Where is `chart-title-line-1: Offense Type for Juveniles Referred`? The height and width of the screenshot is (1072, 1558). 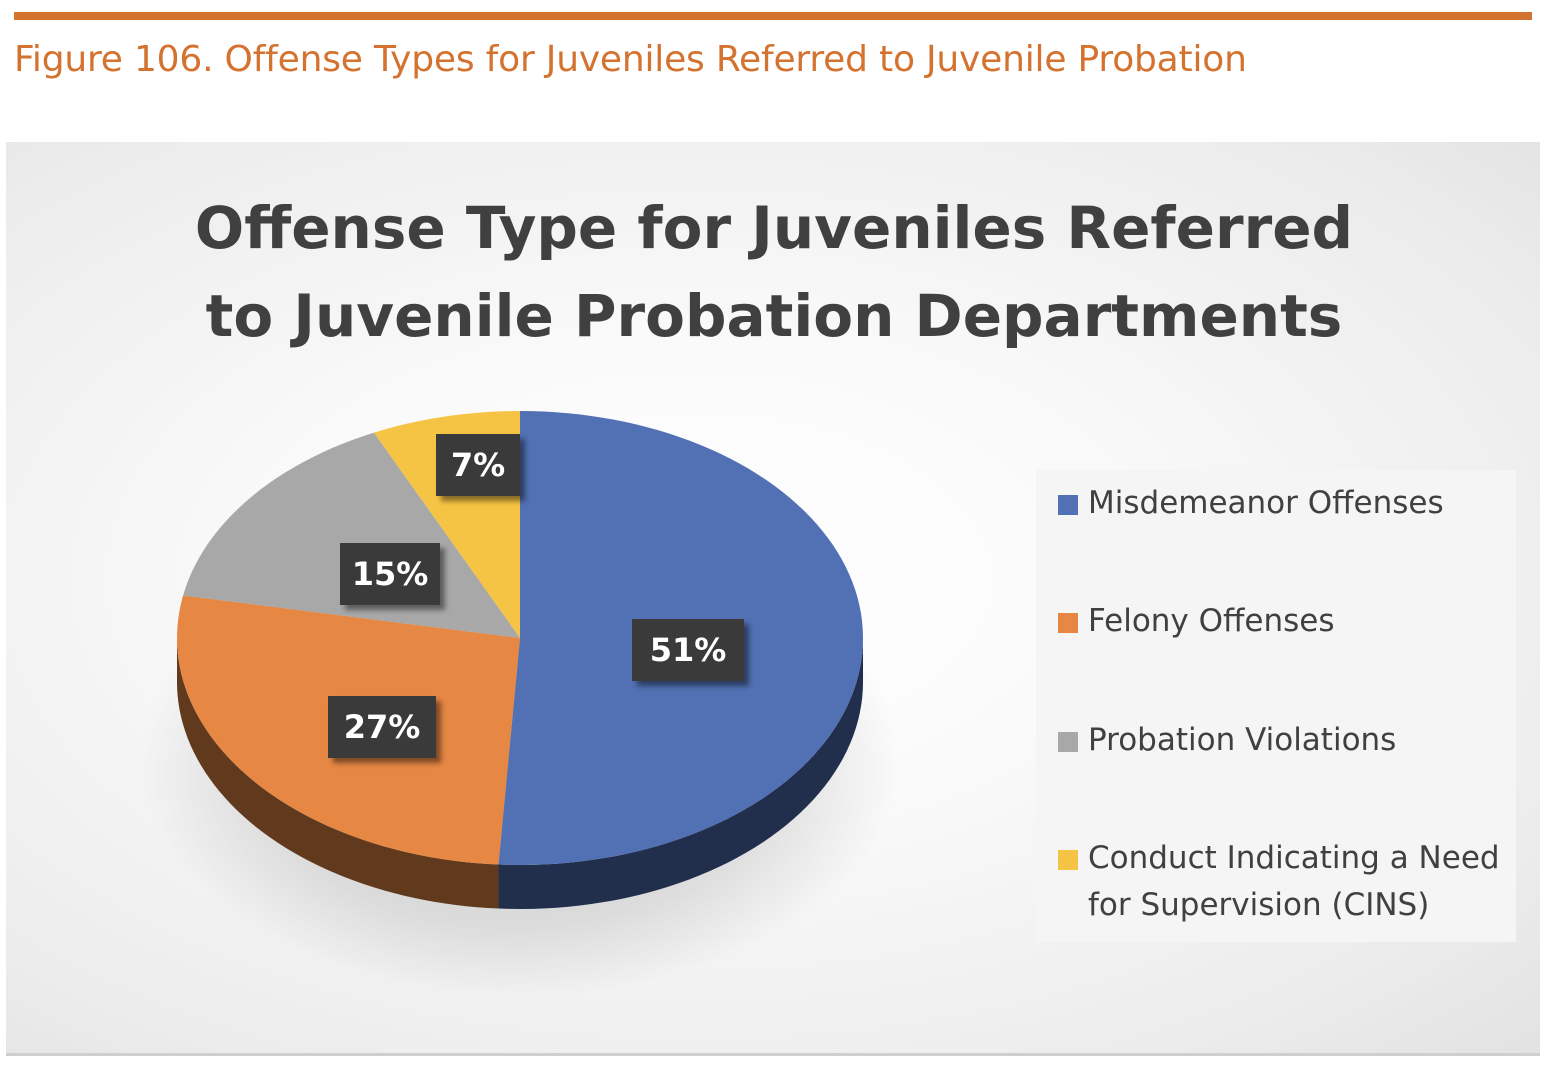 chart-title-line-1: Offense Type for Juveniles Referred is located at coordinates (774, 228).